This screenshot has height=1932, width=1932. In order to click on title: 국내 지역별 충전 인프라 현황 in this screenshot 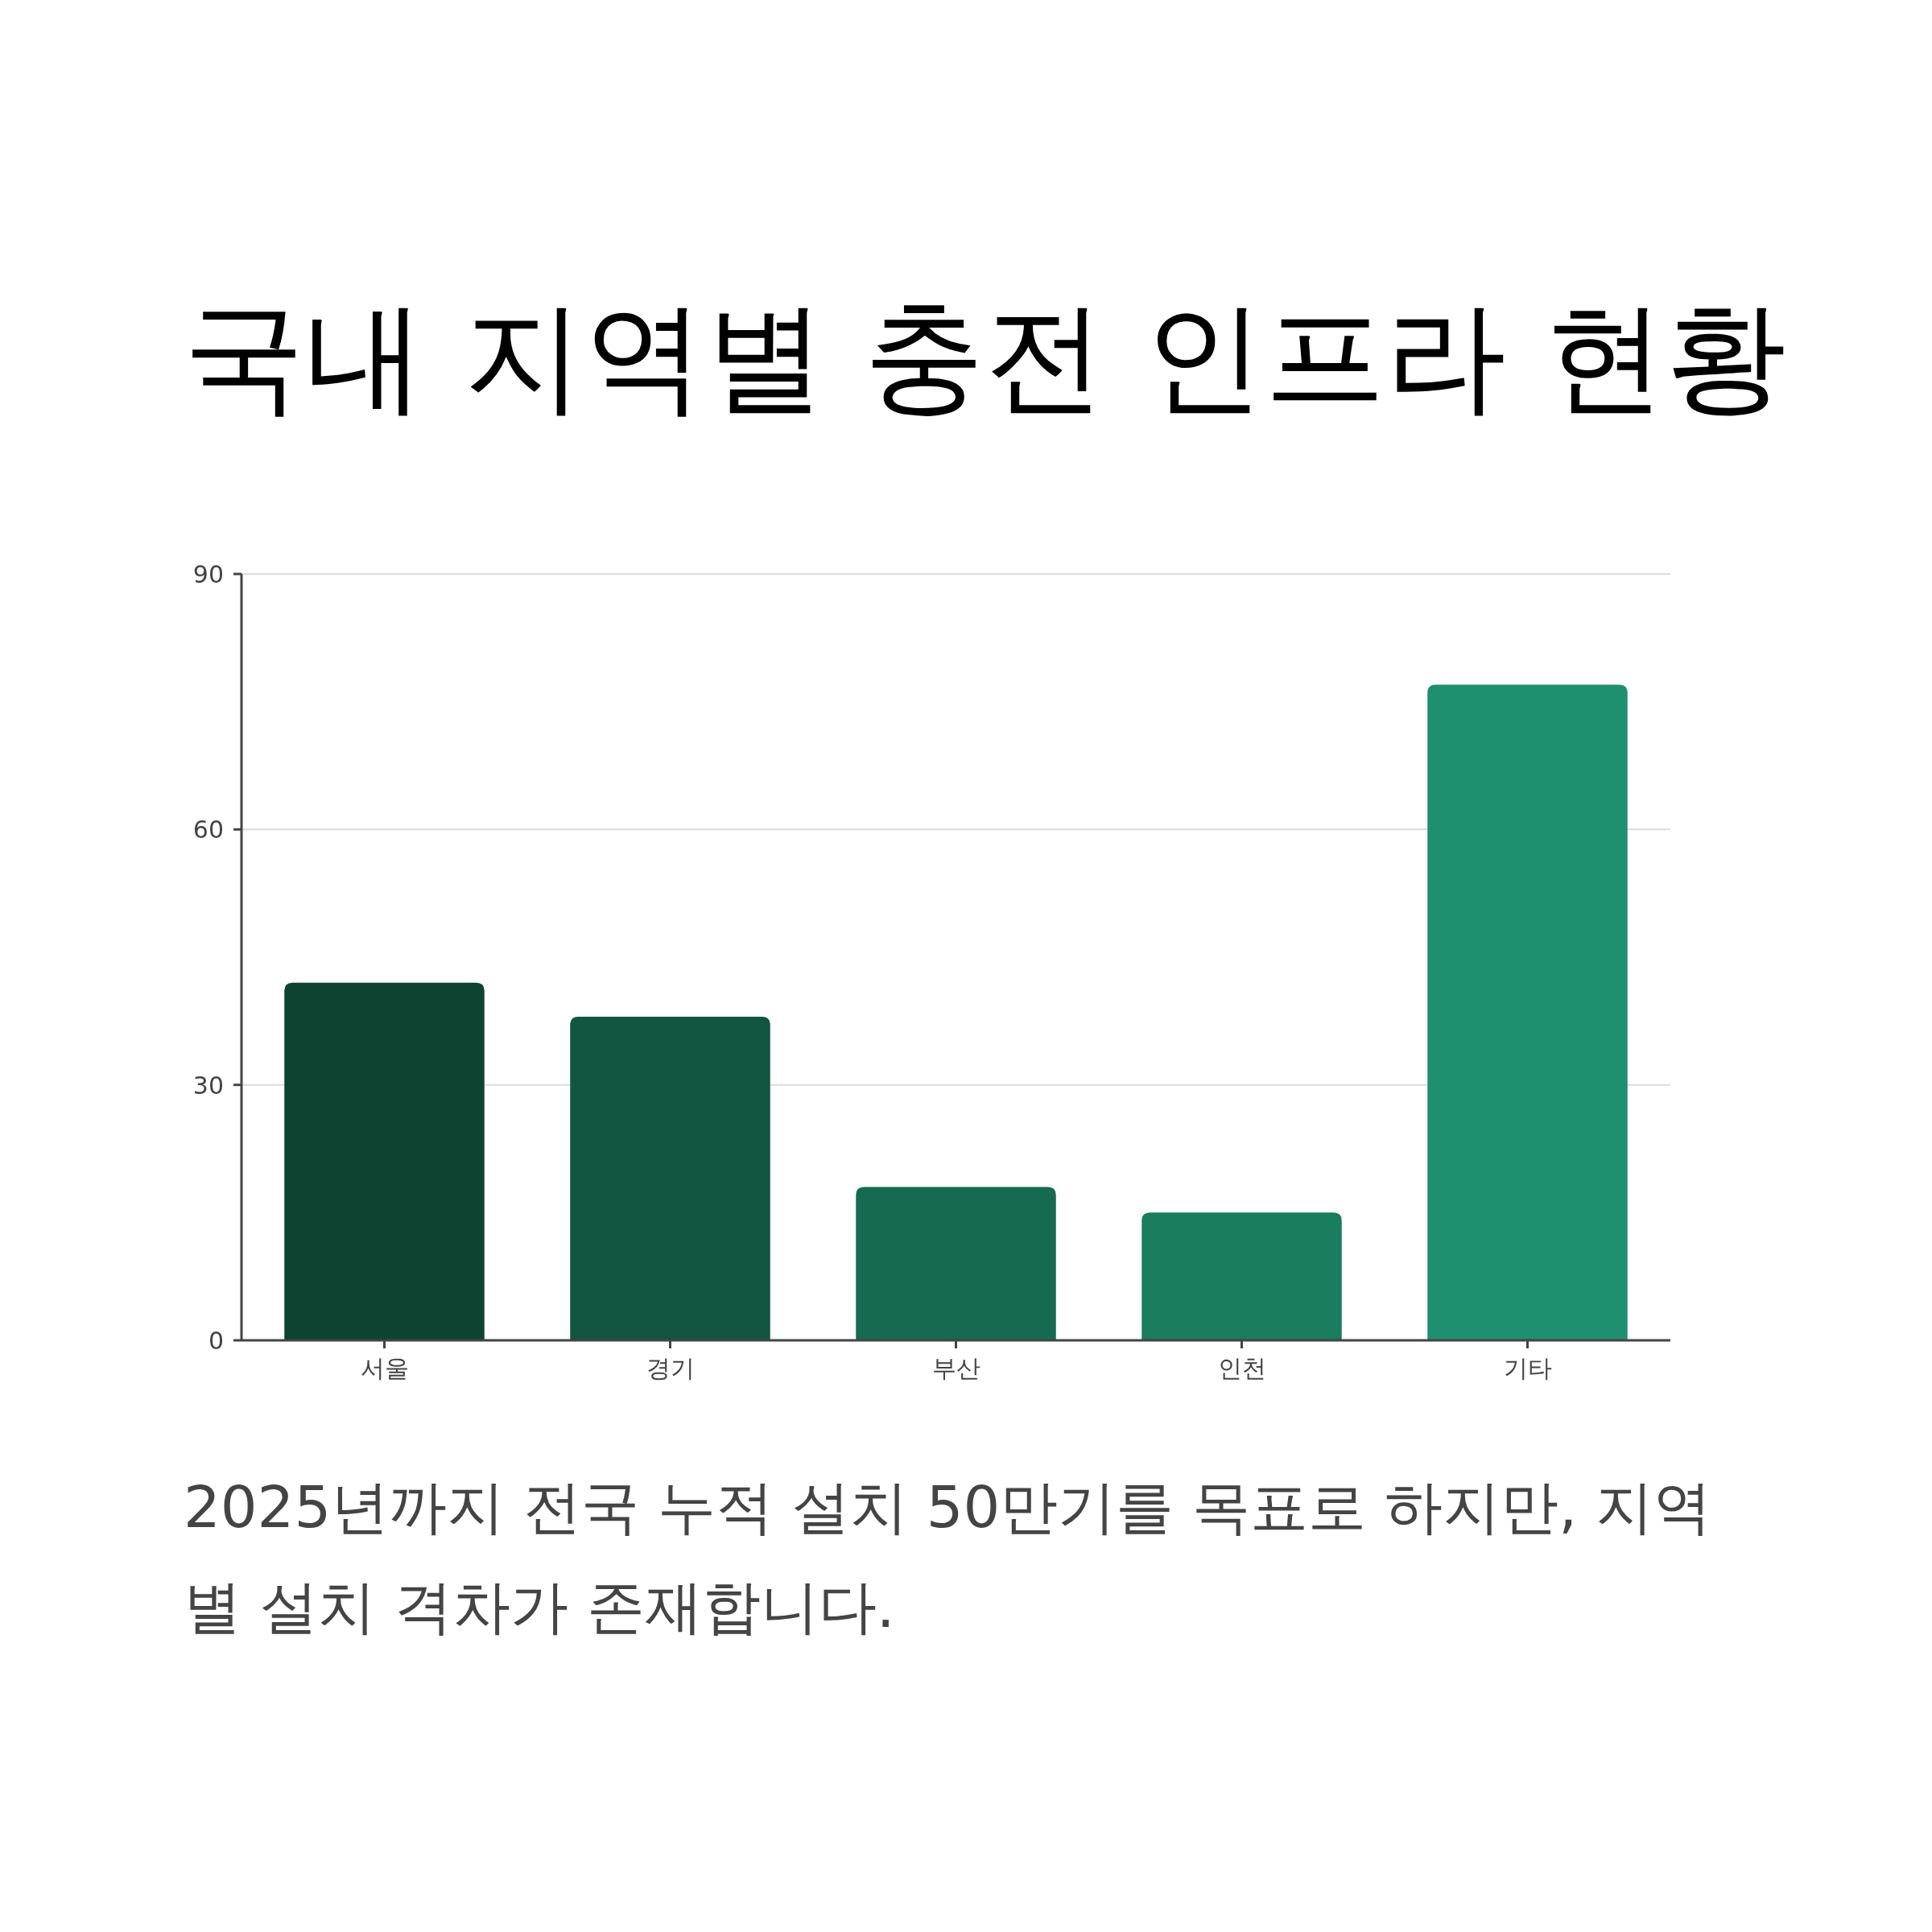, I will do `click(985, 357)`.